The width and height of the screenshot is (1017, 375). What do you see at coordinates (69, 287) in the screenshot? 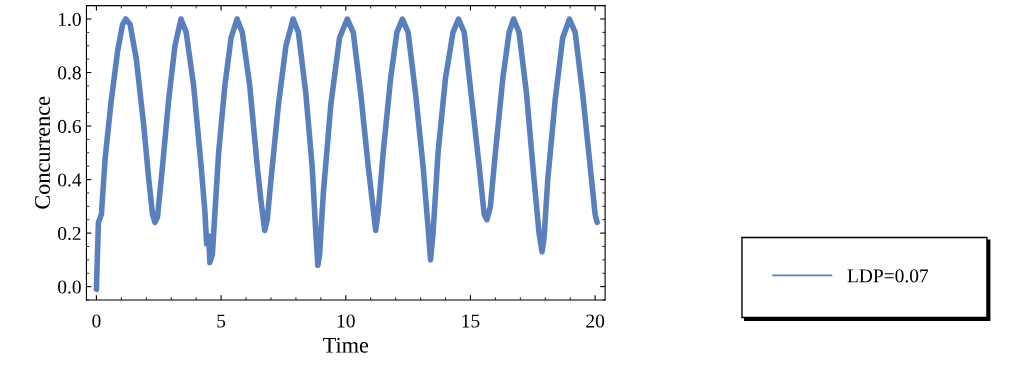
I see `y-tick-label: 0.0` at bounding box center [69, 287].